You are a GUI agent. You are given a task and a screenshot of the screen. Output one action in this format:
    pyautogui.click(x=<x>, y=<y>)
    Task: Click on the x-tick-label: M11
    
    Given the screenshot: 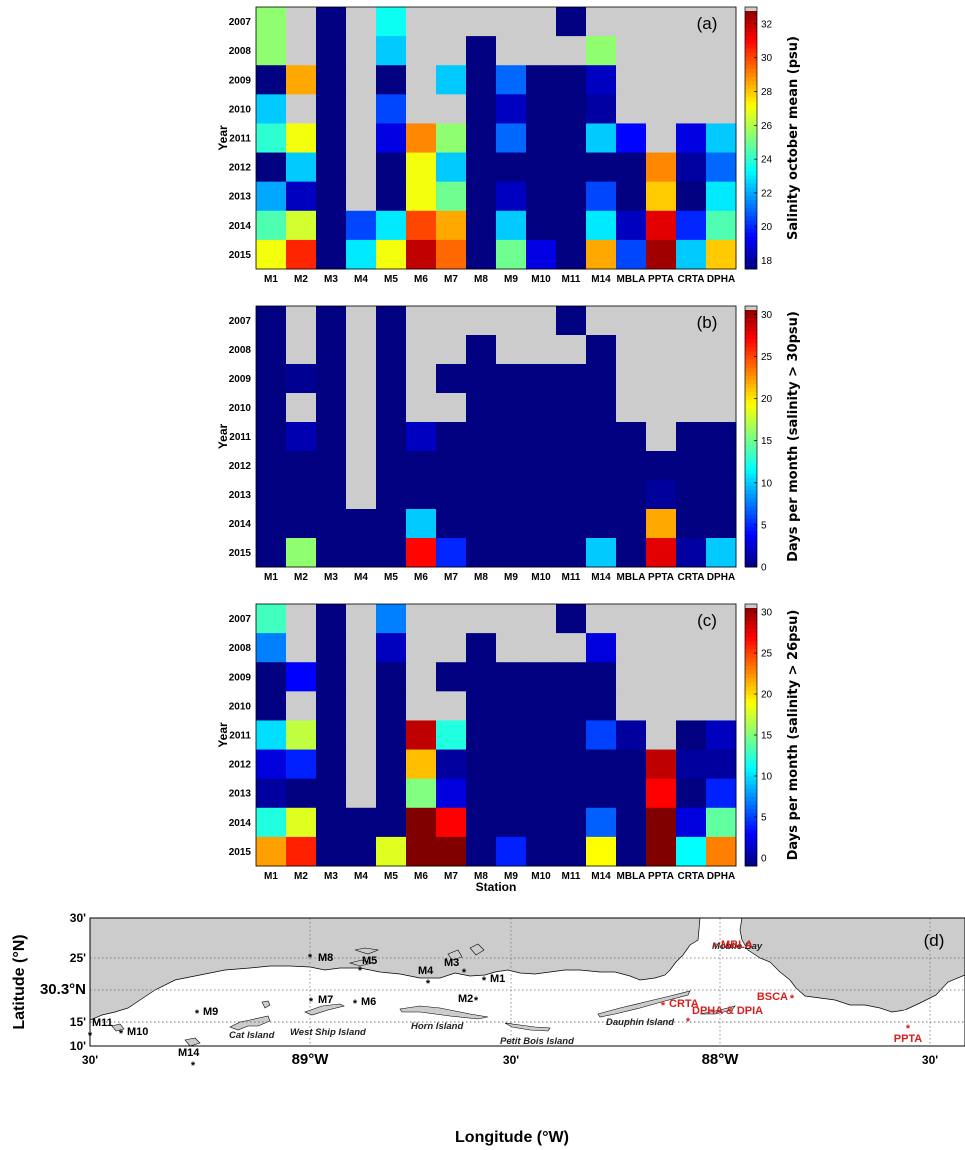 What is the action you would take?
    pyautogui.click(x=571, y=577)
    